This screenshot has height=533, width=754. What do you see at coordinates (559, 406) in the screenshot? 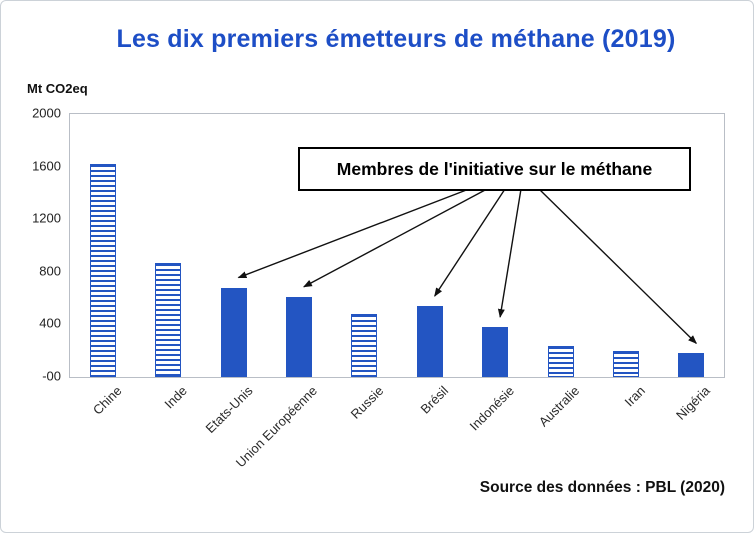
I see `x-axis-label: Australie` at bounding box center [559, 406].